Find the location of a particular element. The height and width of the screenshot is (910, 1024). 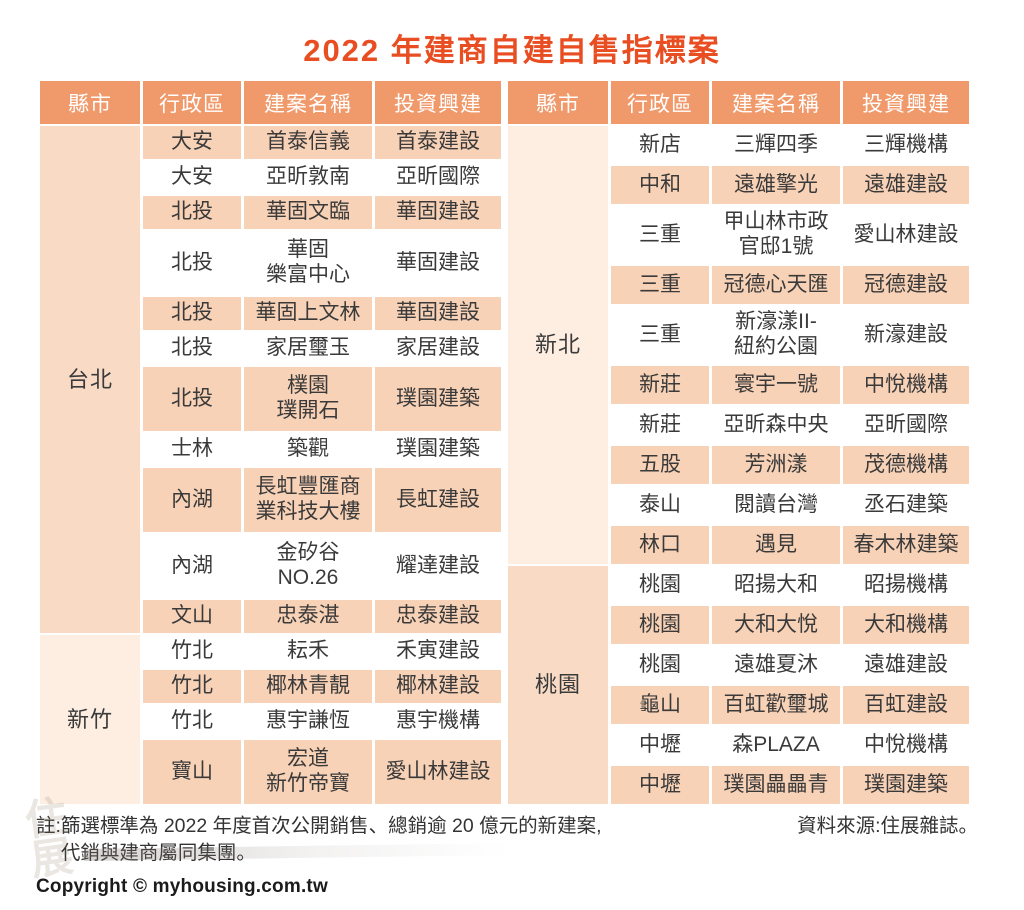

county-cell: 新北 is located at coordinates (558, 345).